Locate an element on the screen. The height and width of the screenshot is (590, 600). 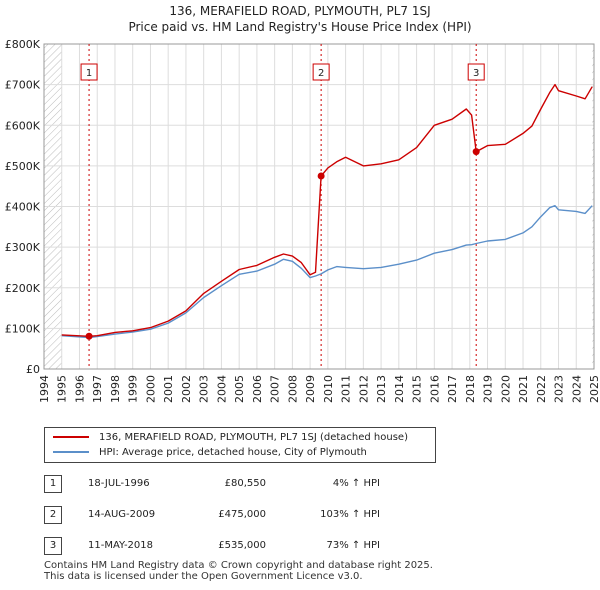
sale-label-text: 3 is located at coordinates (476, 73).